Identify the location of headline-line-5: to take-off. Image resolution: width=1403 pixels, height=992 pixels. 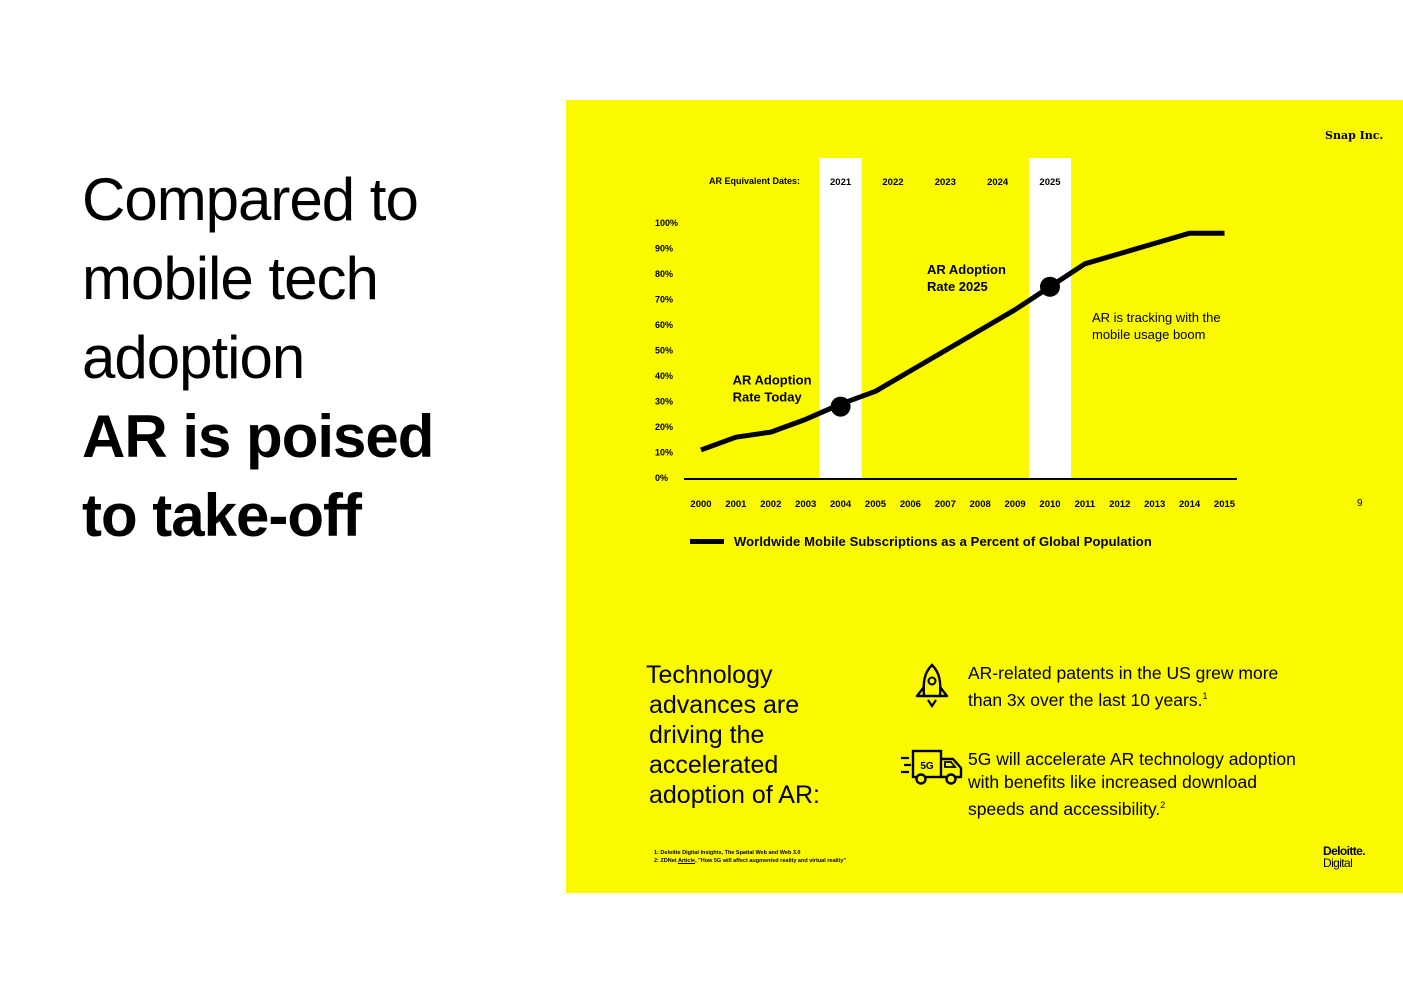
(222, 515).